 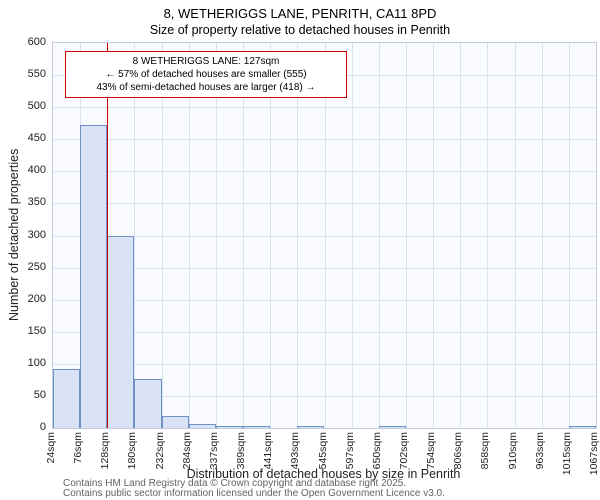 I want to click on x-tick-label: 597sqm, so click(x=349, y=451).